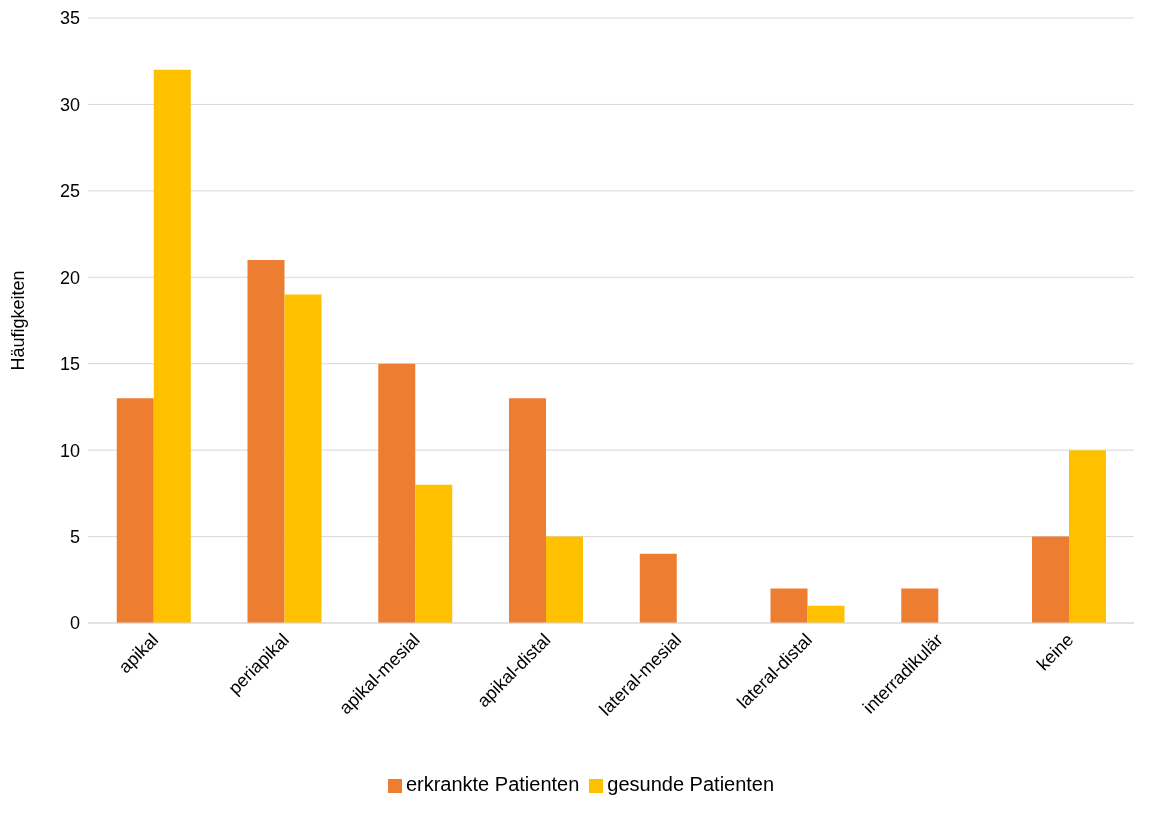 The width and height of the screenshot is (1152, 814). What do you see at coordinates (18, 320) in the screenshot?
I see `y-axis-title: Häufigkeiten` at bounding box center [18, 320].